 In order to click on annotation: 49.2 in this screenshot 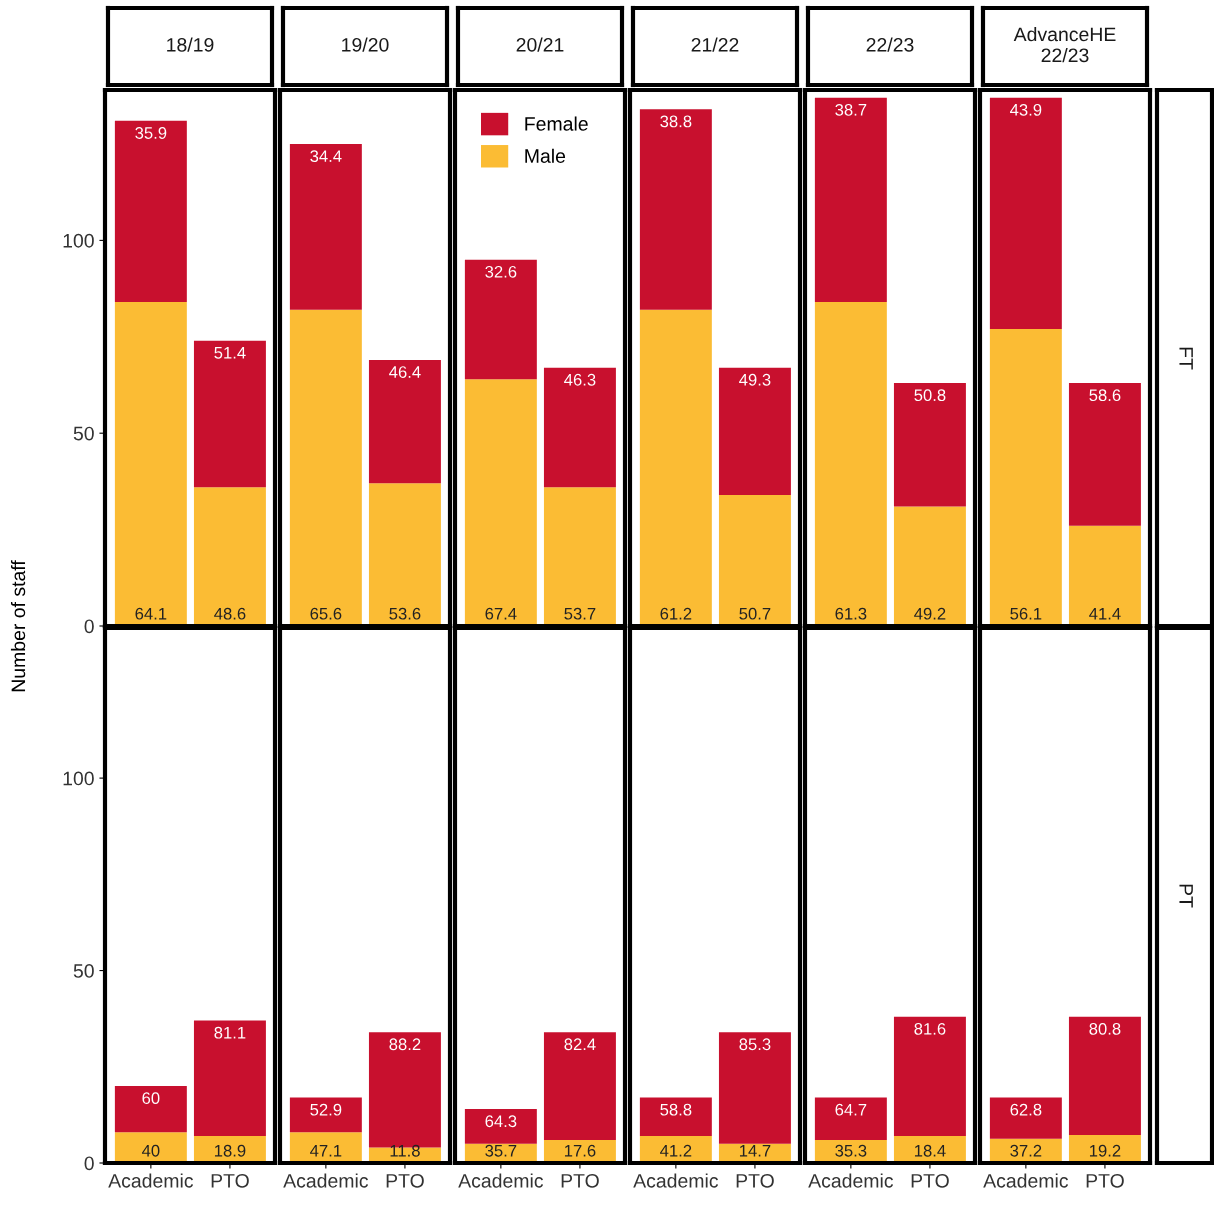, I will do `click(930, 613)`.